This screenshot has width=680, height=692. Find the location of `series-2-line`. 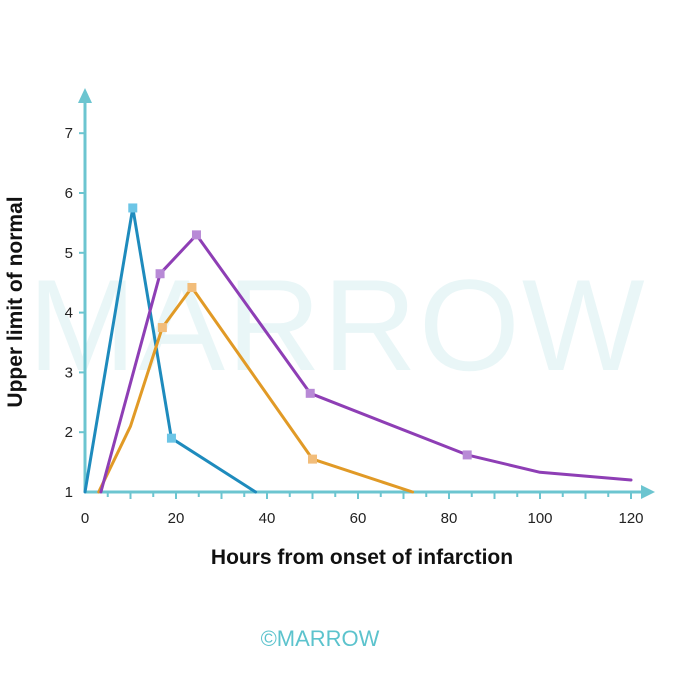

series-2-line is located at coordinates (256, 390).